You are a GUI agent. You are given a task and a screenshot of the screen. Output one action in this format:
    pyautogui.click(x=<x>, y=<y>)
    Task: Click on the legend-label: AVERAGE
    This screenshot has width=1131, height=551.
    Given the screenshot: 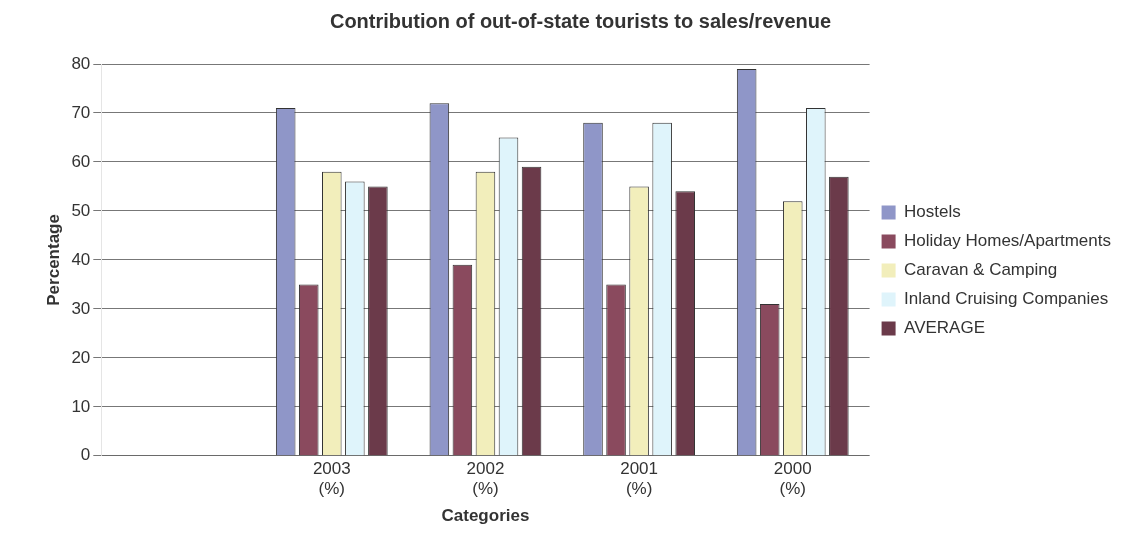 What is the action you would take?
    pyautogui.click(x=945, y=328)
    